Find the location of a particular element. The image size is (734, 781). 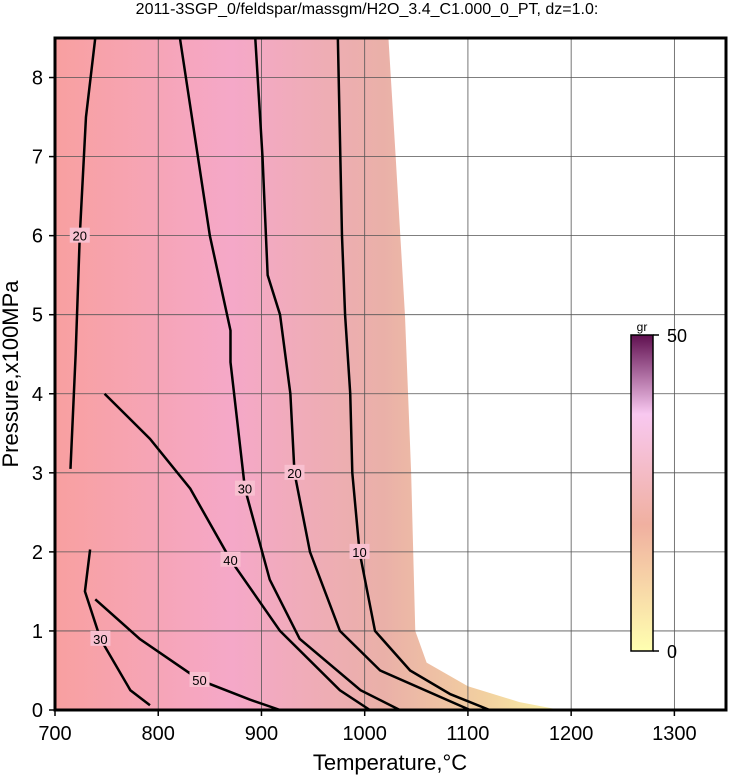

x-tick-label: 1100 is located at coordinates (467, 734).